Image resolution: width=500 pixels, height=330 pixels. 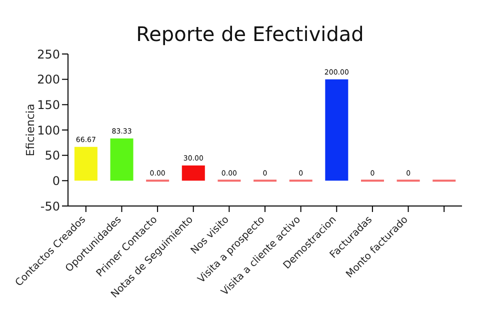 What do you see at coordinates (48, 54) in the screenshot?
I see `y-tick-label: 250` at bounding box center [48, 54].